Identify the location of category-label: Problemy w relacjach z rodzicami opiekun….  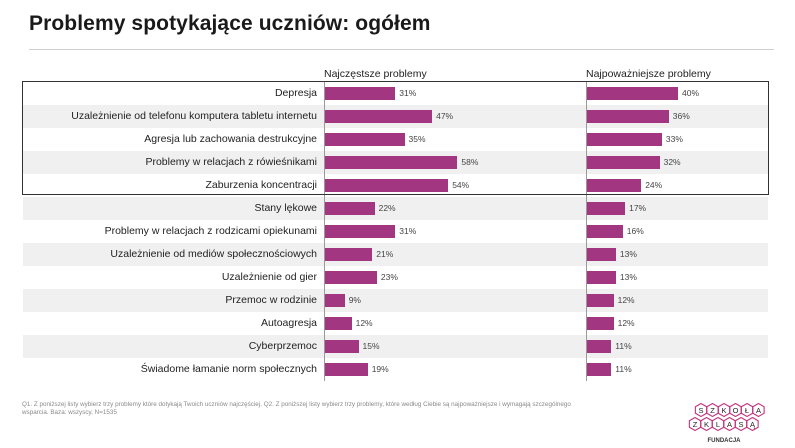
(210, 231).